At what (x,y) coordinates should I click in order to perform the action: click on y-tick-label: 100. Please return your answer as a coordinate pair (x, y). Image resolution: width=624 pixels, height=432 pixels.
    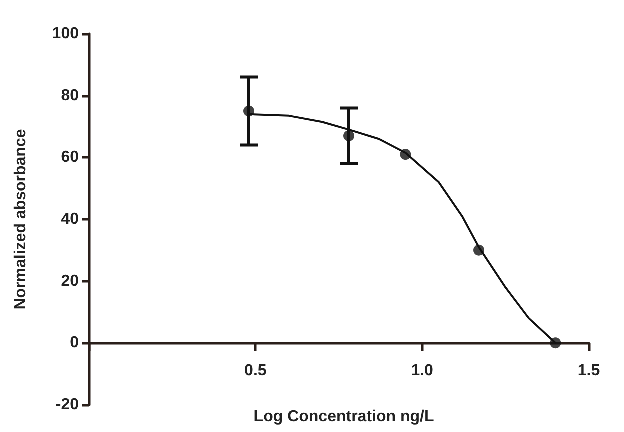
    Looking at the image, I should click on (66, 34).